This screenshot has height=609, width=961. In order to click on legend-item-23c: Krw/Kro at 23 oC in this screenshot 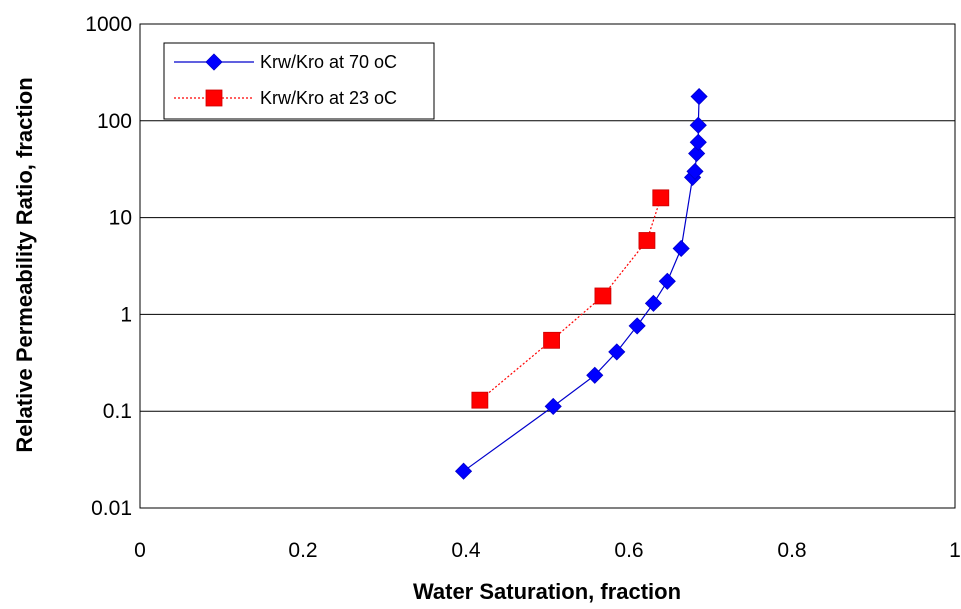, I will do `click(285, 98)`.